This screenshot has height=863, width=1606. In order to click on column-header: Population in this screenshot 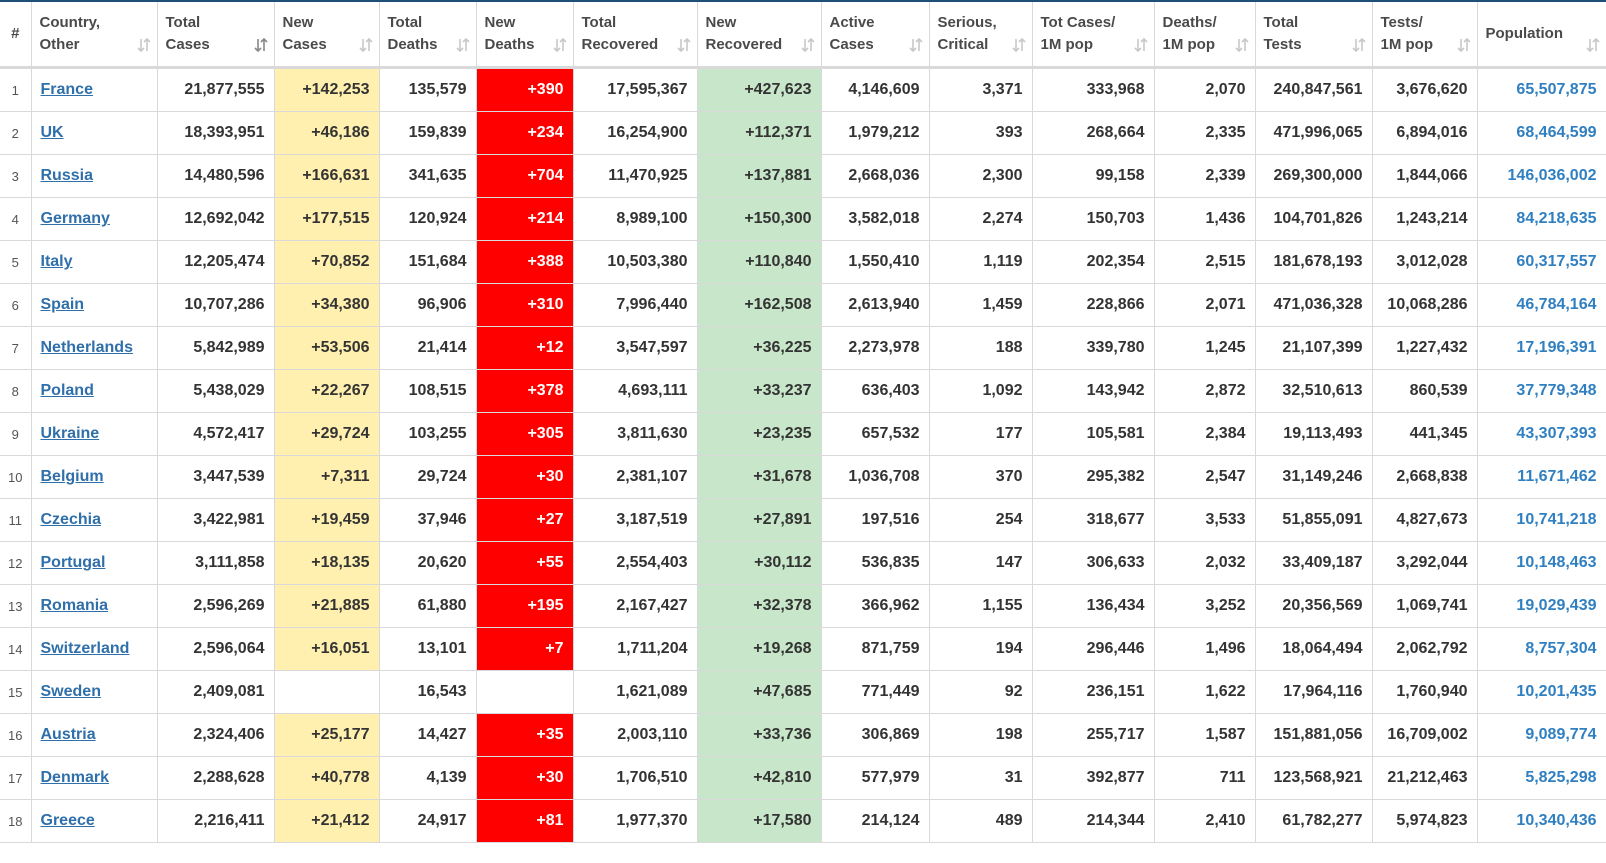, I will do `click(1541, 35)`.